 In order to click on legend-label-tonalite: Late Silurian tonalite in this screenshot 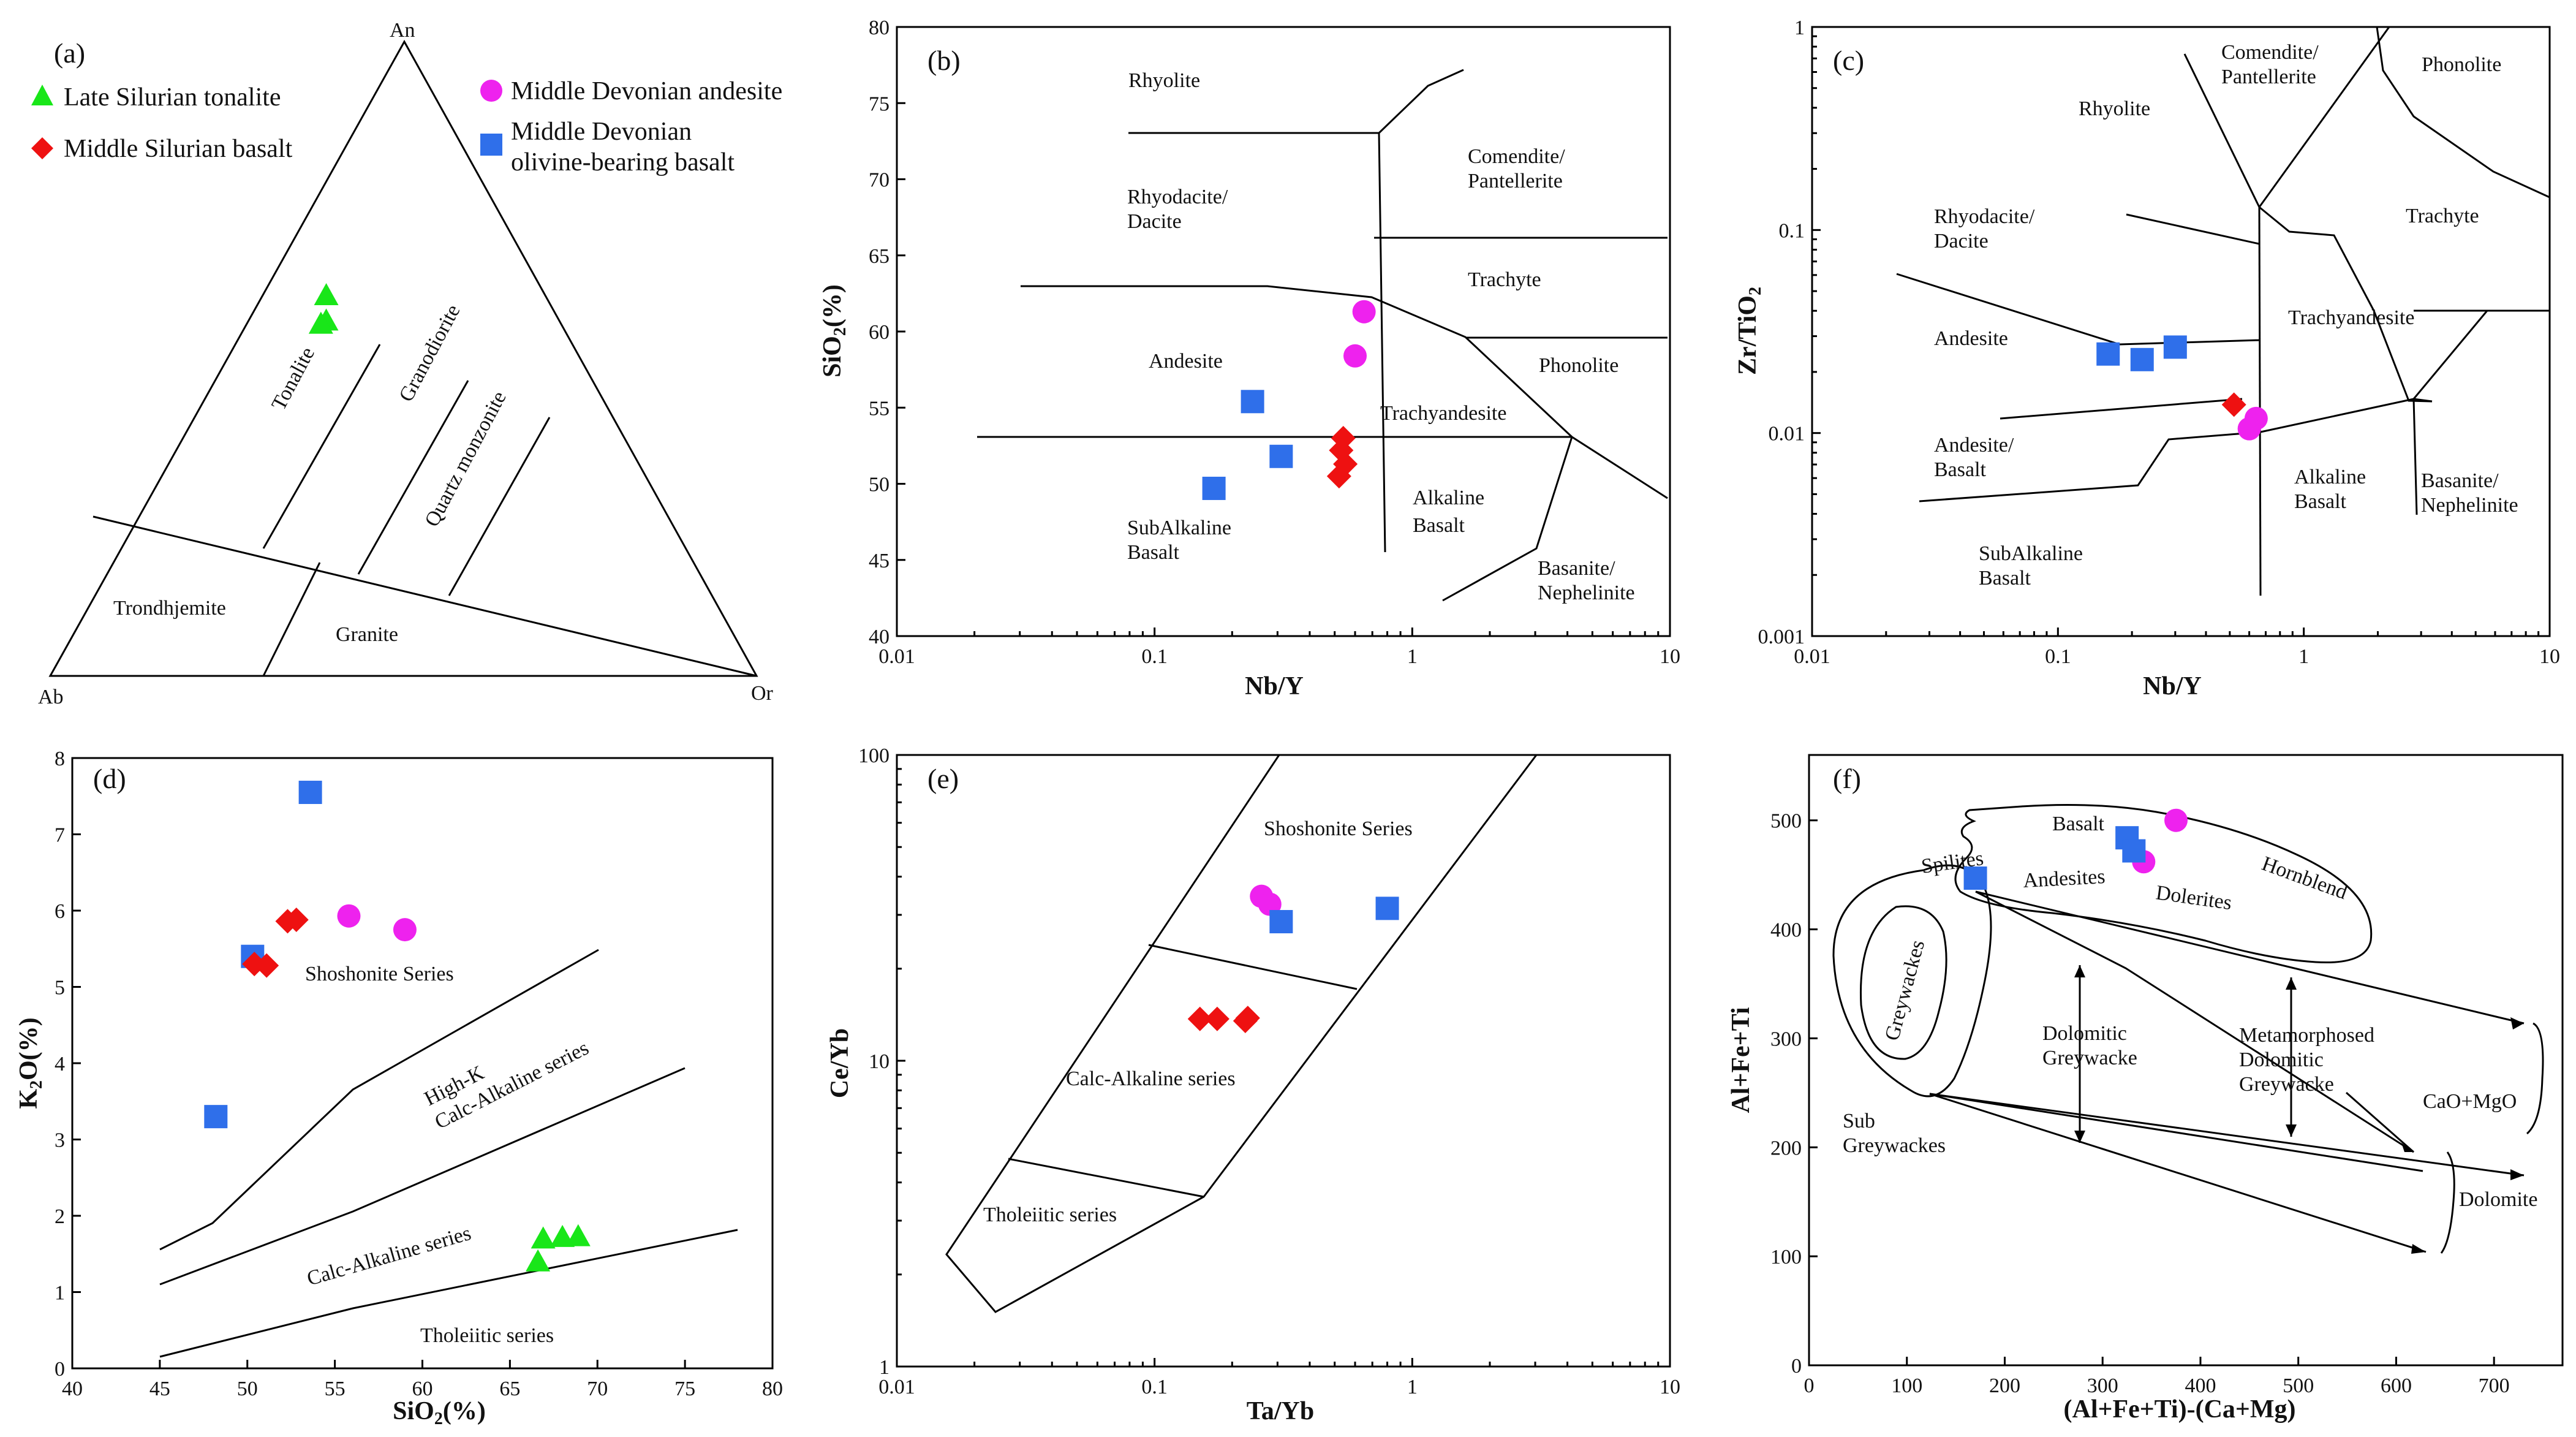, I will do `click(172, 97)`.